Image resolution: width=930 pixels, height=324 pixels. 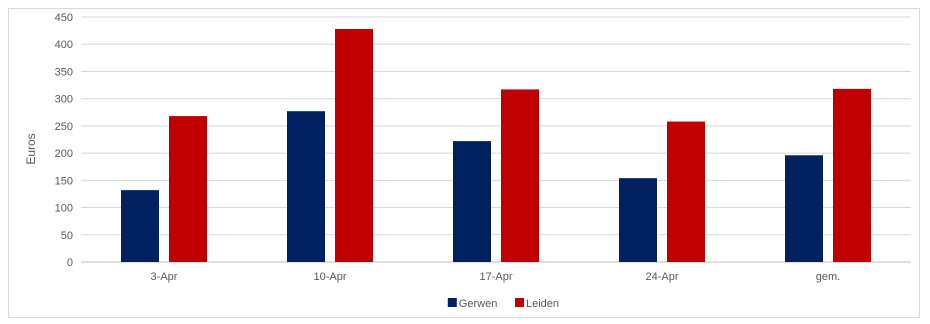 What do you see at coordinates (329, 277) in the screenshot?
I see `x-tick-label: 10-Apr` at bounding box center [329, 277].